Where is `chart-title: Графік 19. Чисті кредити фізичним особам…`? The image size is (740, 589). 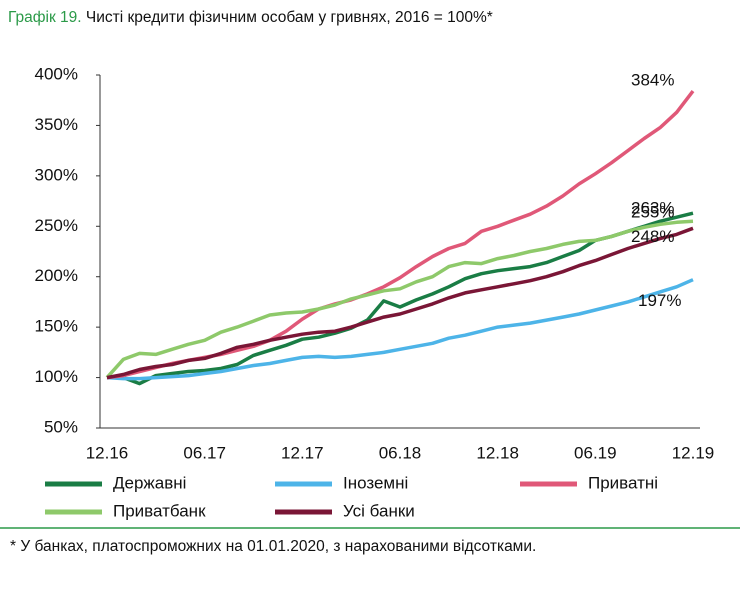
chart-title: Графік 19. Чисті кредити фізичним особам… is located at coordinates (250, 17).